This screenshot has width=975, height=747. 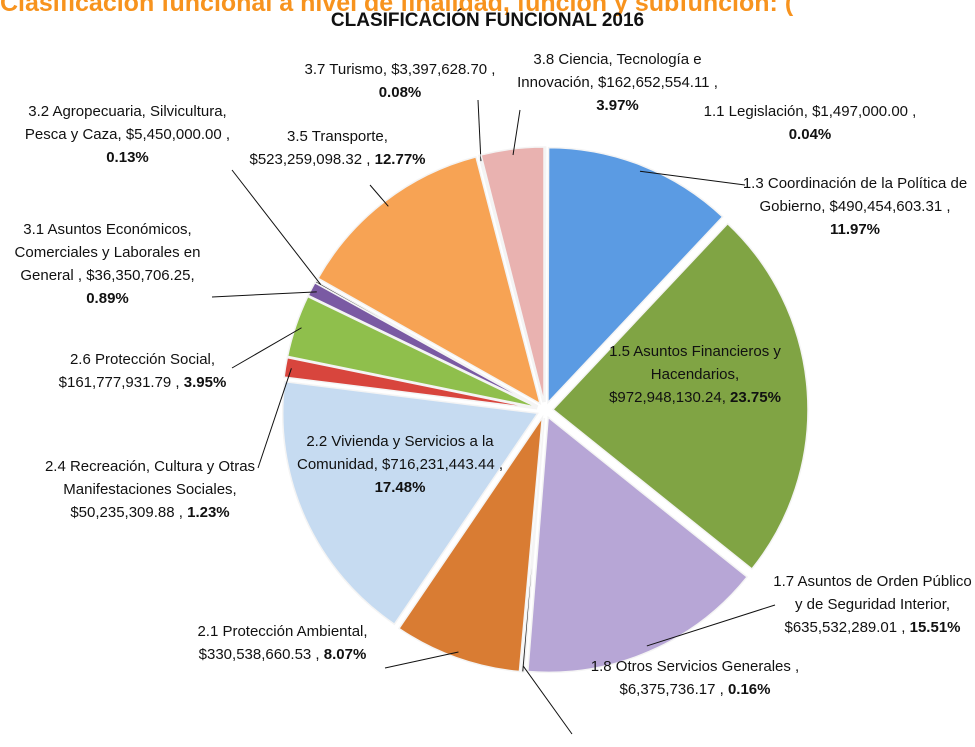 What do you see at coordinates (755, 111) in the screenshot?
I see `label-name: 1.1 Legislación,` at bounding box center [755, 111].